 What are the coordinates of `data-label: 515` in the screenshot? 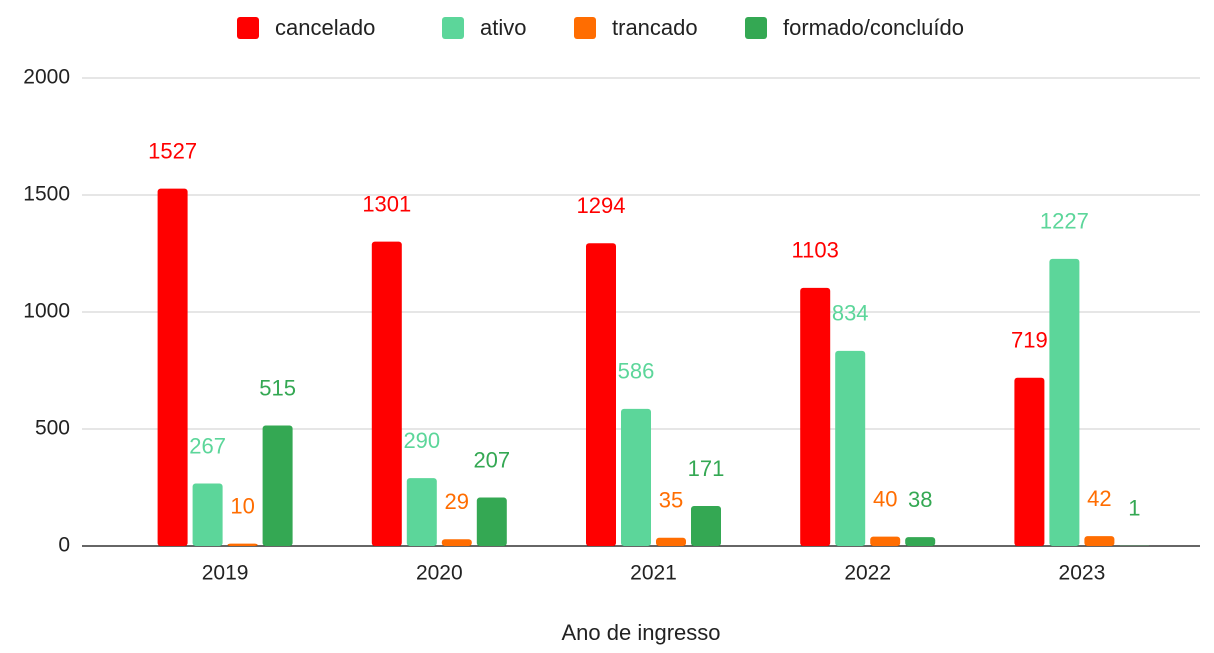 It's located at (277, 387).